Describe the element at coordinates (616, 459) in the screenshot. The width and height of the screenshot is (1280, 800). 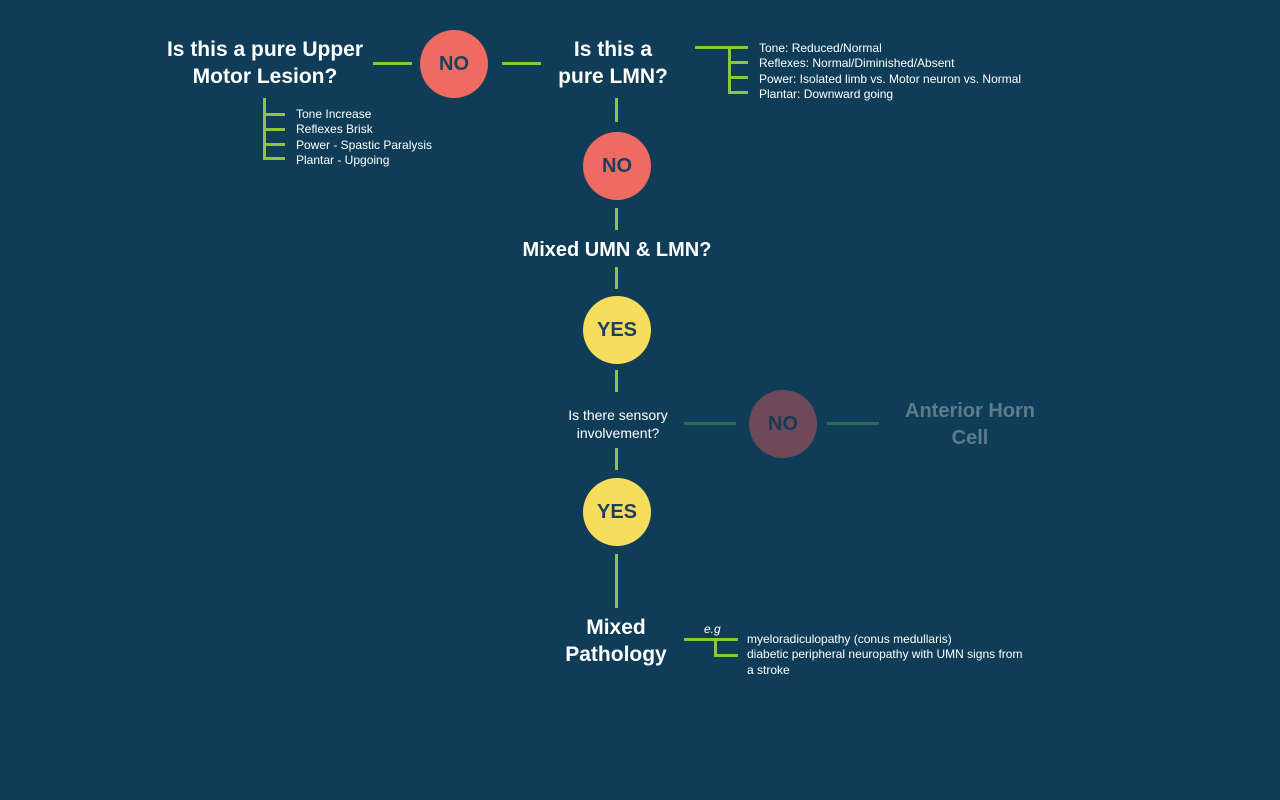
I see `connector-sensory-yes` at that location.